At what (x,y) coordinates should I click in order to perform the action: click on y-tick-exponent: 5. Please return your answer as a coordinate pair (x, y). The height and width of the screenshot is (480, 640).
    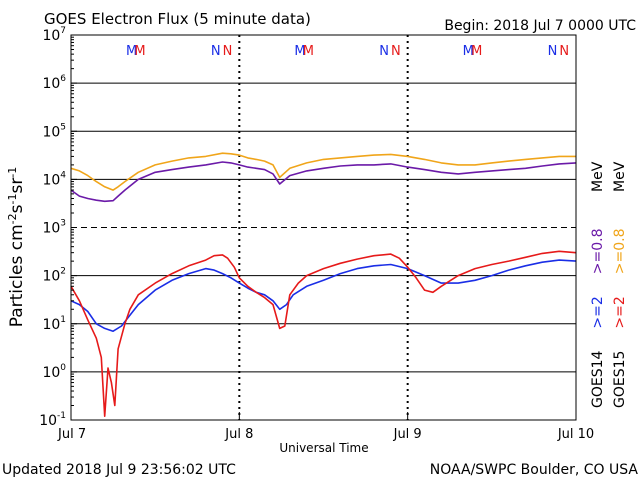
    Looking at the image, I should click on (63, 127).